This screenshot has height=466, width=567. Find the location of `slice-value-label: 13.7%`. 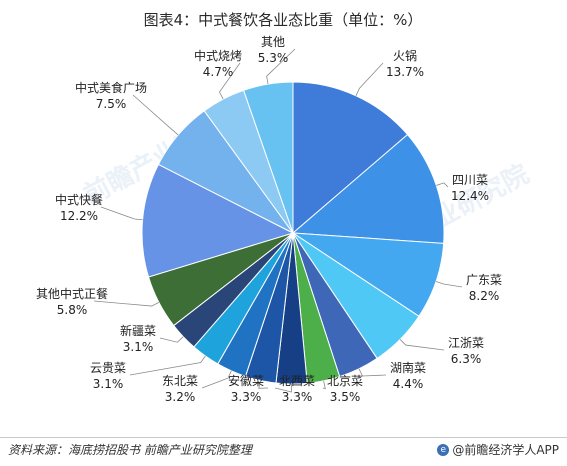

slice-value-label: 13.7% is located at coordinates (405, 72).